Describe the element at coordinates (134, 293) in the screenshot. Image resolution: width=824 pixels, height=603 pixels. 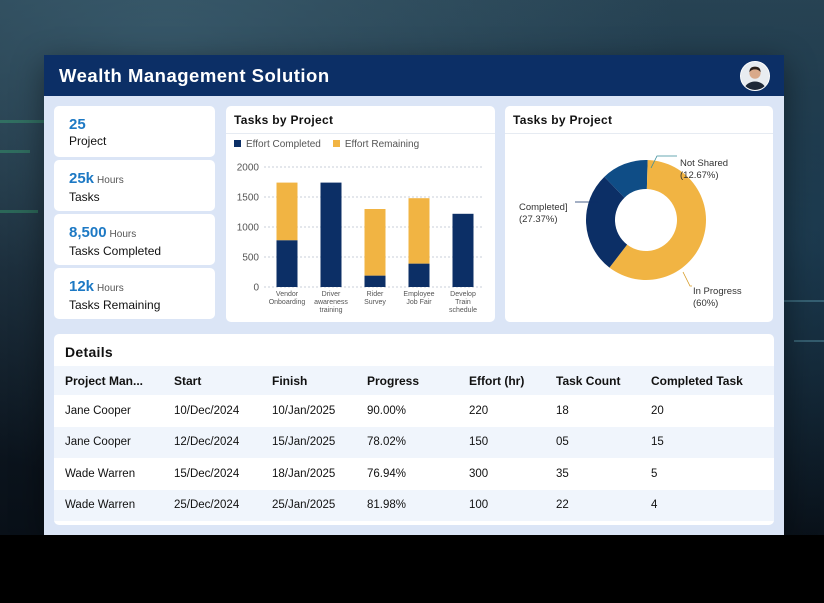
I see `stat-card-tasks-remaining: 12k Hours Tasks Remaining` at that location.